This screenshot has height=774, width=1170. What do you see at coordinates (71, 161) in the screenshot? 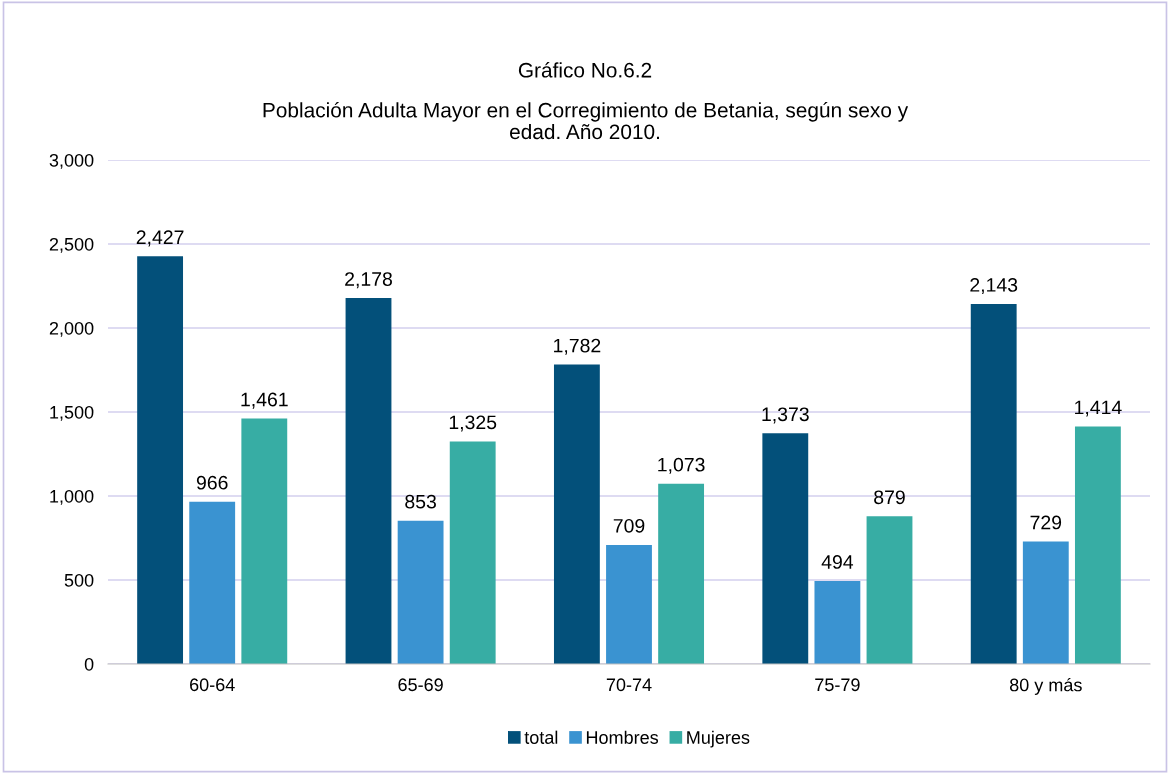
I see `y-tick-label: 3,000` at bounding box center [71, 161].